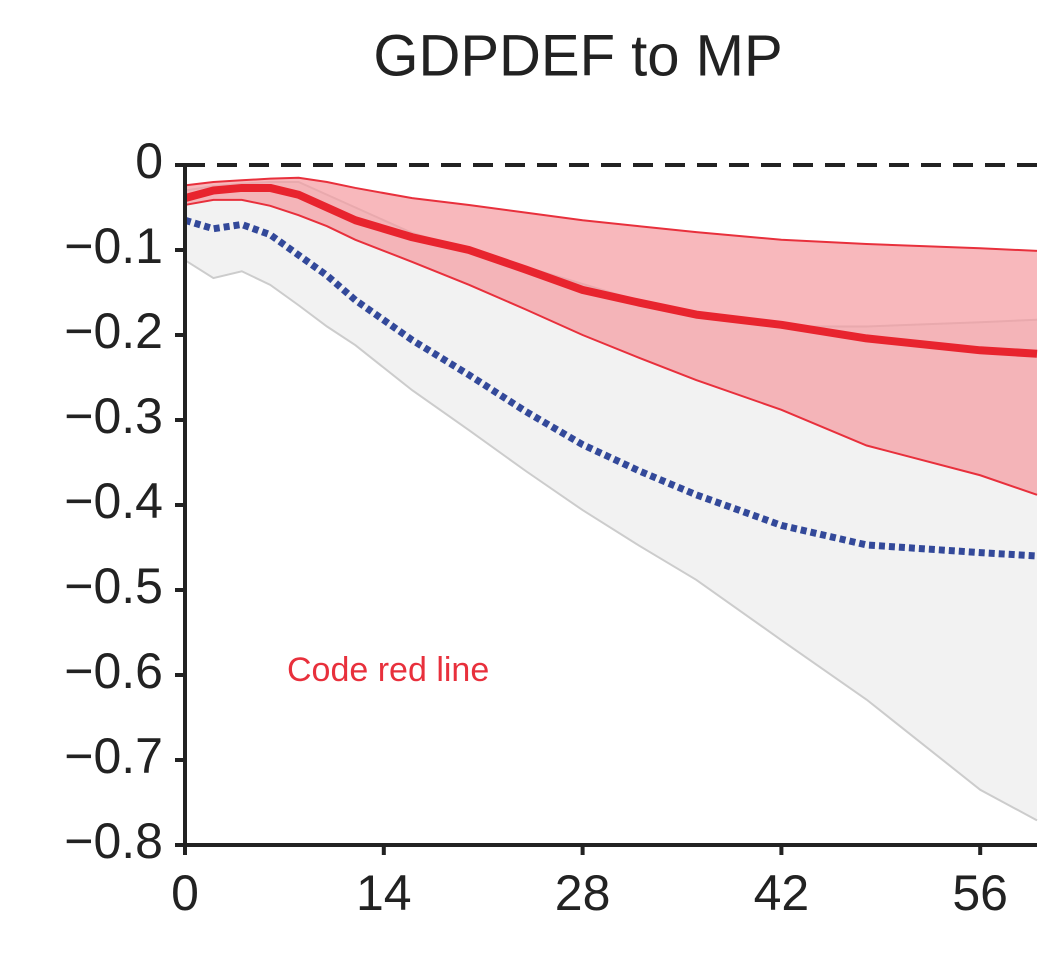  Describe the element at coordinates (577, 55) in the screenshot. I see `chart-title: GDPDEF to MP` at that location.